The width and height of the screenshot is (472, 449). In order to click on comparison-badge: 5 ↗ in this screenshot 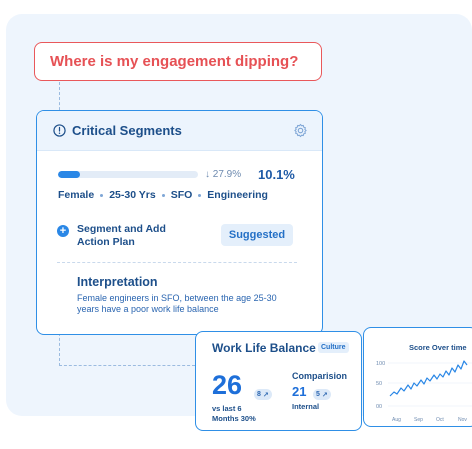, I will do `click(322, 394)`.